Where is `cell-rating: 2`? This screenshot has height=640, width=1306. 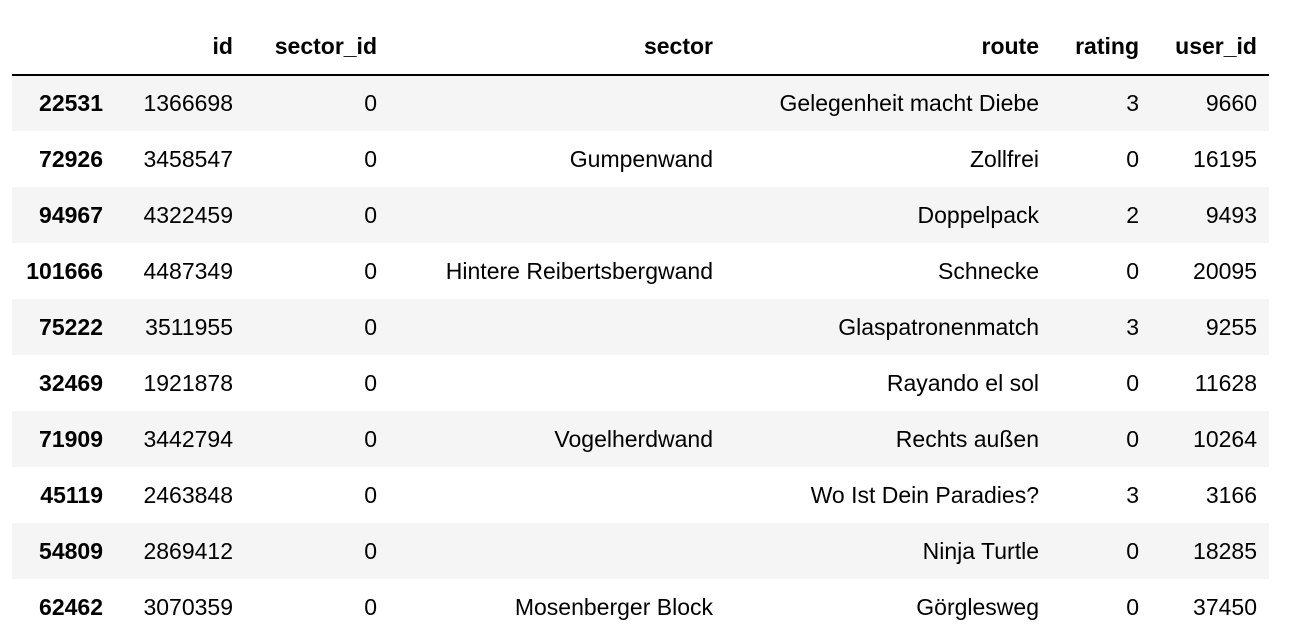 cell-rating: 2 is located at coordinates (1132, 214).